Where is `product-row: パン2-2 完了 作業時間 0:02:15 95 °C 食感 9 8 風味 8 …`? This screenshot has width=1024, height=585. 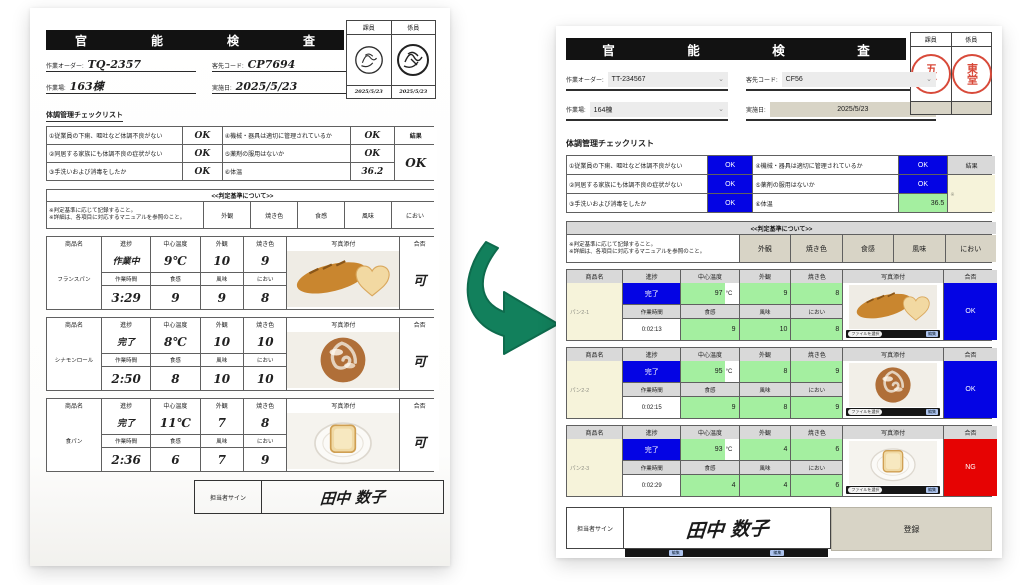
product-row: パン2-2 完了 作業時間 0:02:15 95 °C 食感 9 8 風味 8 … is located at coordinates (781, 390).